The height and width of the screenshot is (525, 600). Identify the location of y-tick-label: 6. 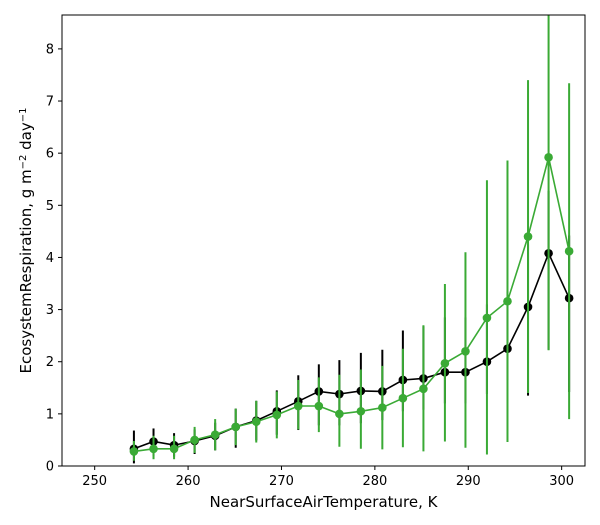
(50, 154).